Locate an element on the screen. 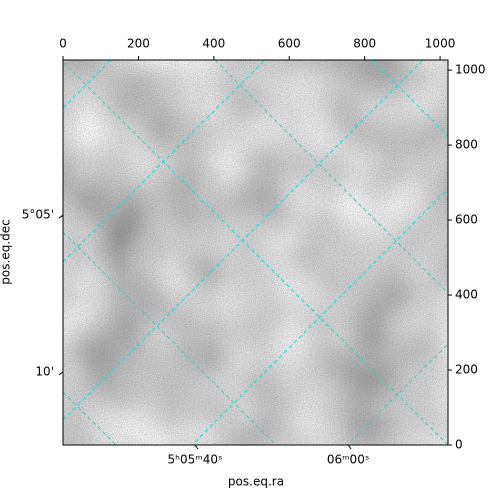 The width and height of the screenshot is (500, 500). y-tick-label: 200 is located at coordinates (466, 370).